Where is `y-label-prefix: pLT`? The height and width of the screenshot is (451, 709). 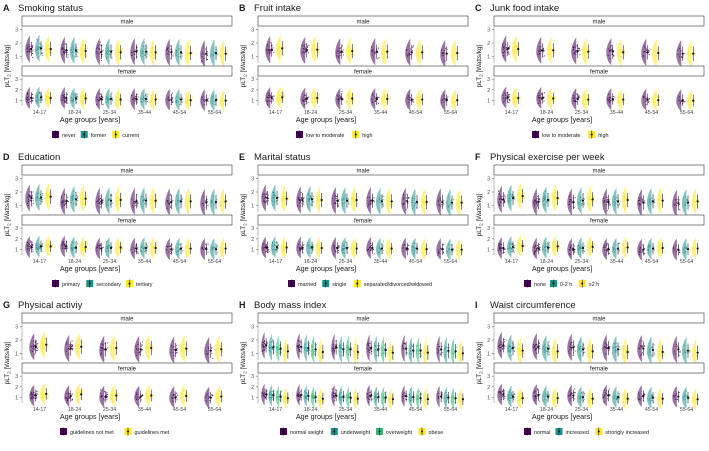 y-label-prefix: pLT is located at coordinates (7, 82).